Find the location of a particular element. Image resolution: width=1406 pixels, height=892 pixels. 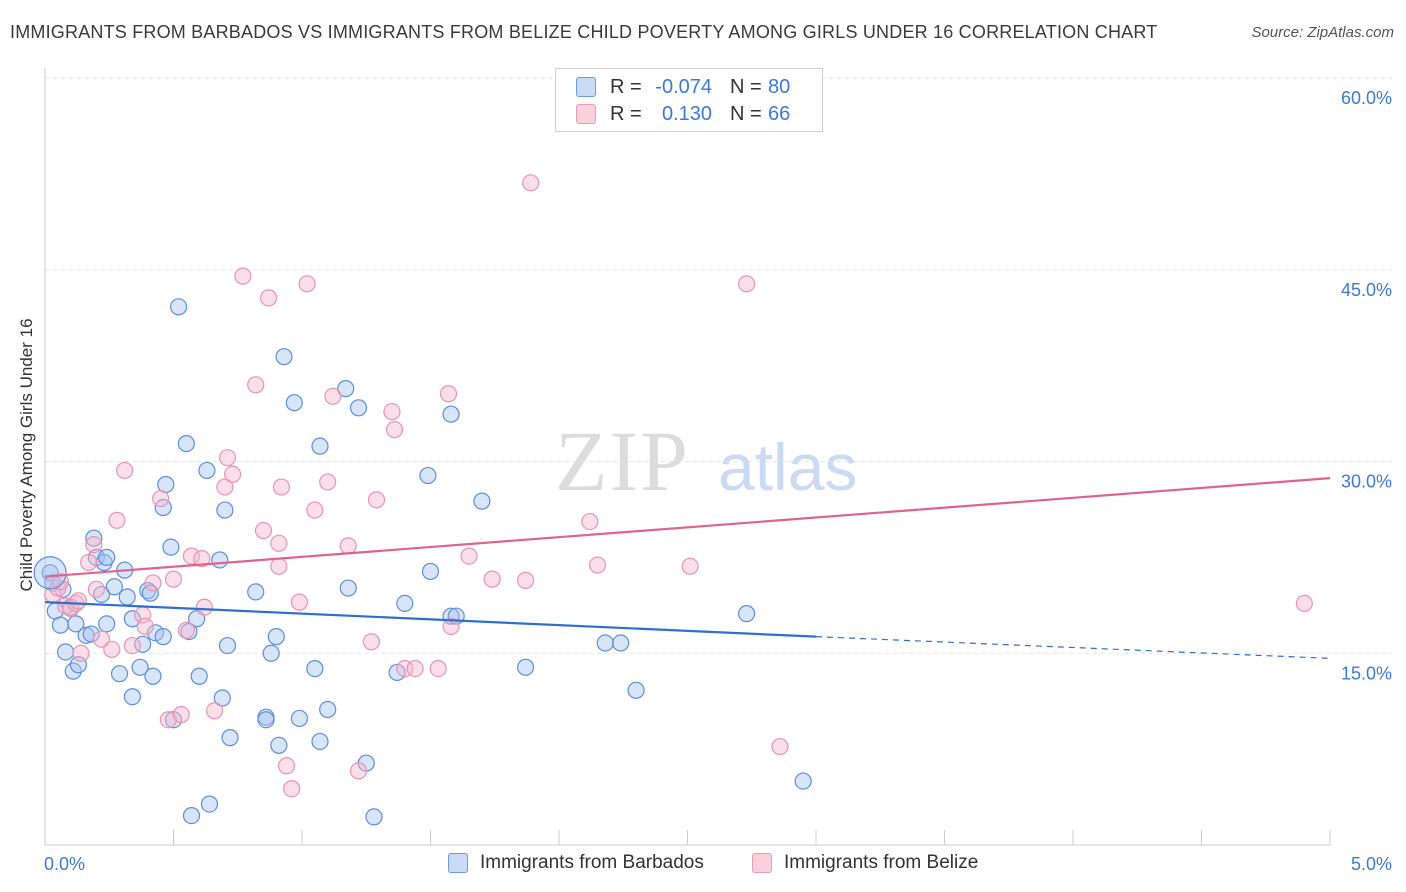

bottom-legend-swatch-barbados is located at coordinates (458, 863).